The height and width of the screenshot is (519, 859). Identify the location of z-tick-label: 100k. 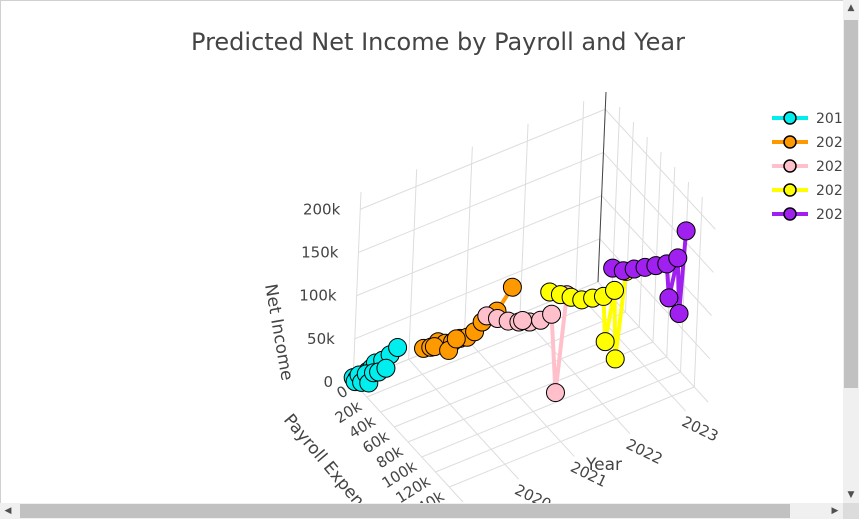
(318, 296).